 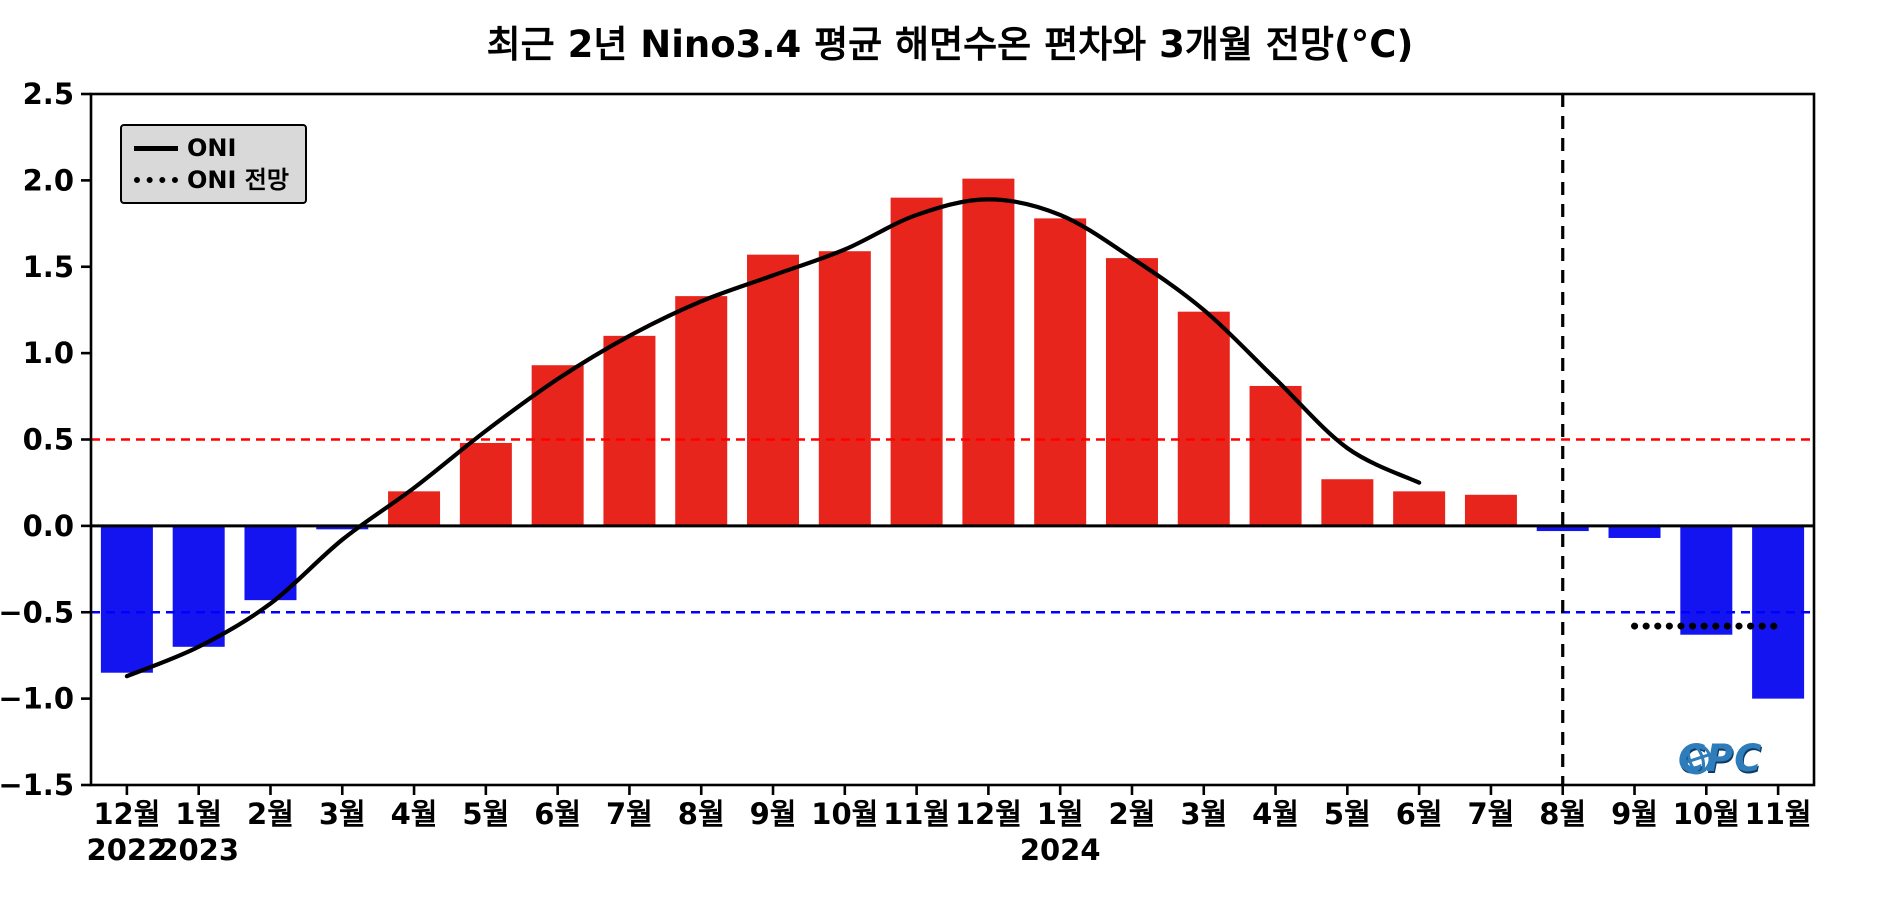 I want to click on y-tick-label: 2.5, so click(x=48, y=94).